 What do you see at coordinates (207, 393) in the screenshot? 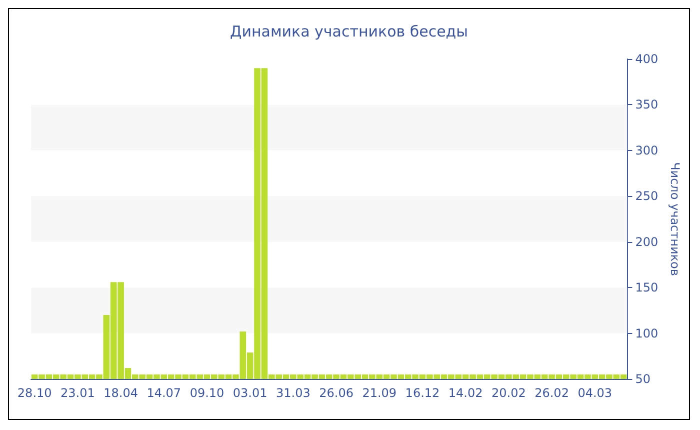
I see `x-tick-label: 09.10` at bounding box center [207, 393].